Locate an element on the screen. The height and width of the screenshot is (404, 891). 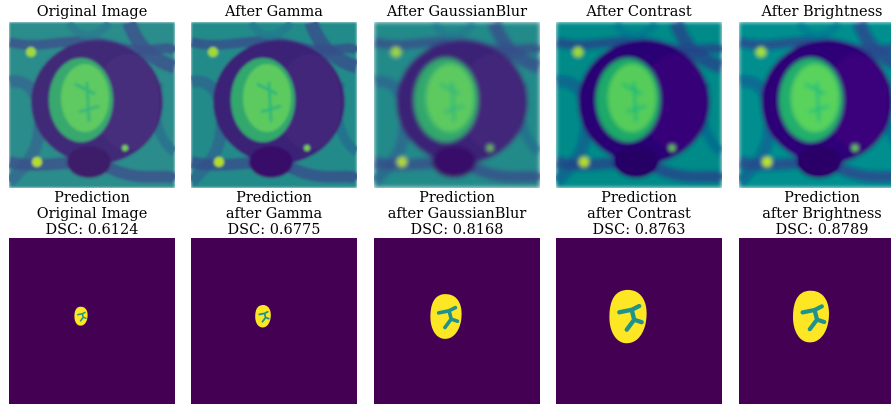
image-title: After Brightness is located at coordinates (822, 12).